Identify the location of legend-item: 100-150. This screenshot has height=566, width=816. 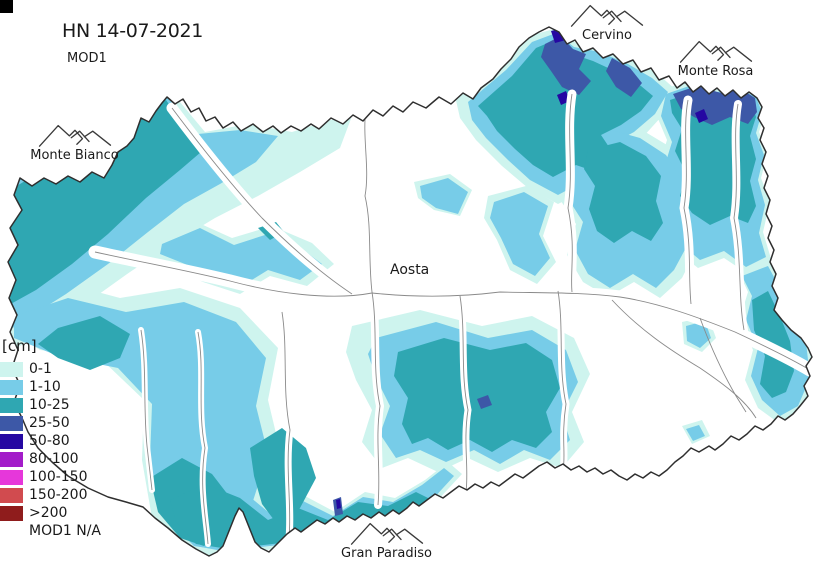
(50, 477).